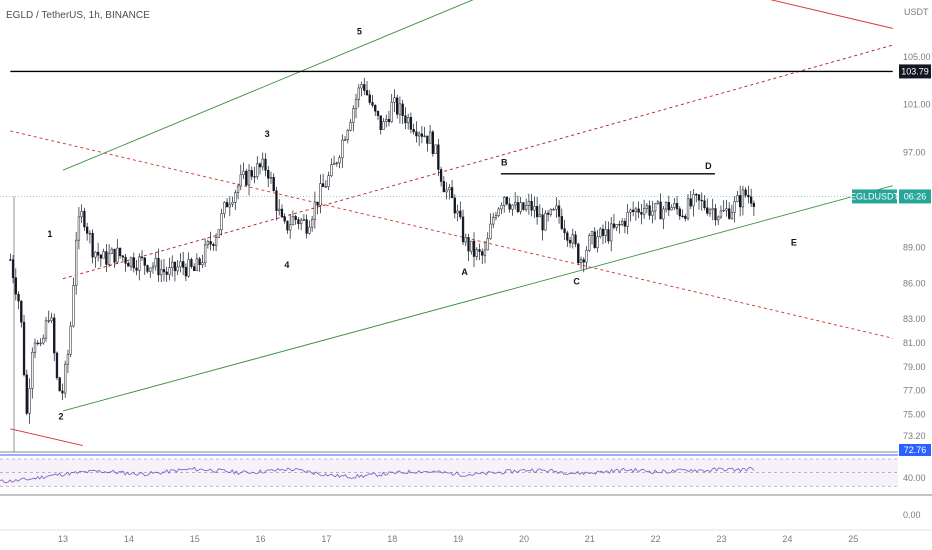 Image resolution: width=932 pixels, height=550 pixels. I want to click on x-tick-label: 15, so click(195, 539).